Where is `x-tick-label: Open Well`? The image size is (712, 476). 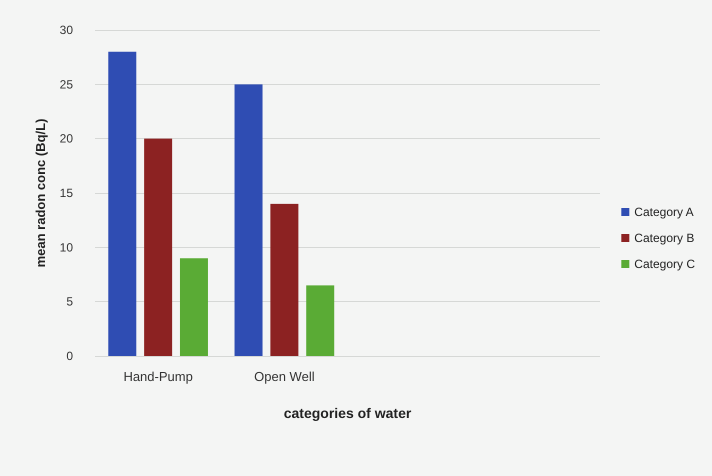
x-tick-label: Open Well is located at coordinates (284, 376).